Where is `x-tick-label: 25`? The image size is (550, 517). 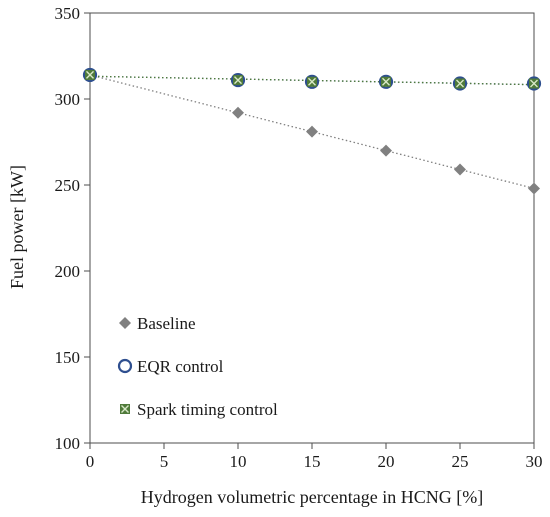 x-tick-label: 25 is located at coordinates (460, 461).